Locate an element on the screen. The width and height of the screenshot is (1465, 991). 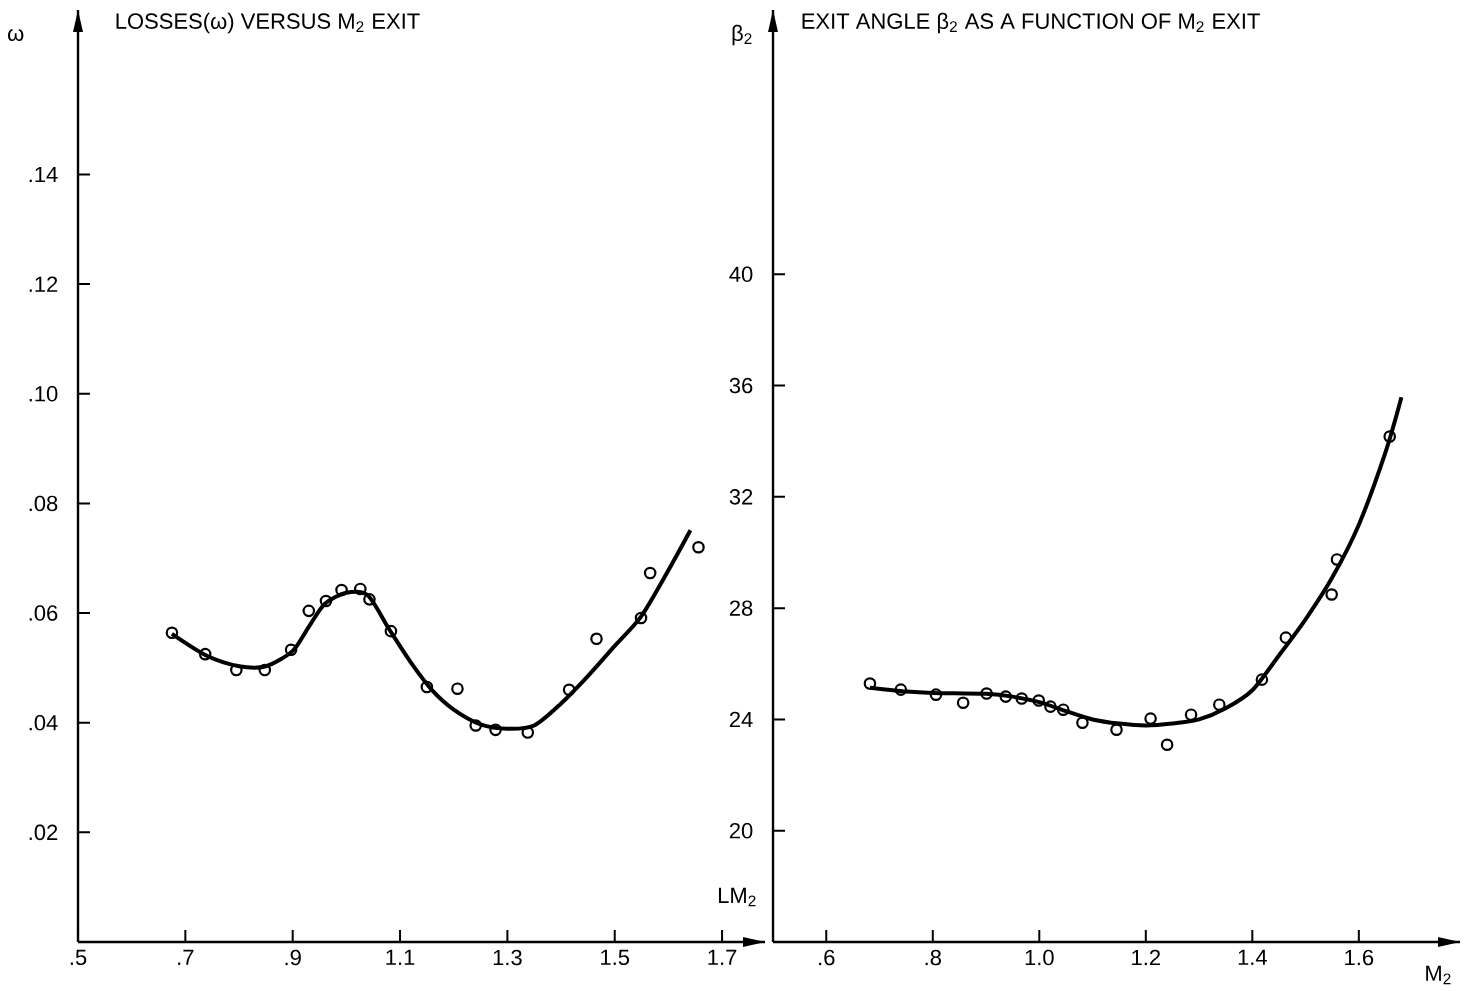
x-tick-label: 1.7 is located at coordinates (722, 957).